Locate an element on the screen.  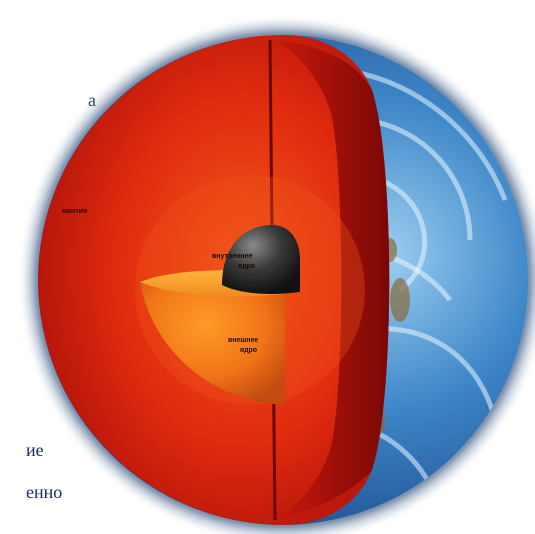
label-mantle: мантия is located at coordinates (74, 211).